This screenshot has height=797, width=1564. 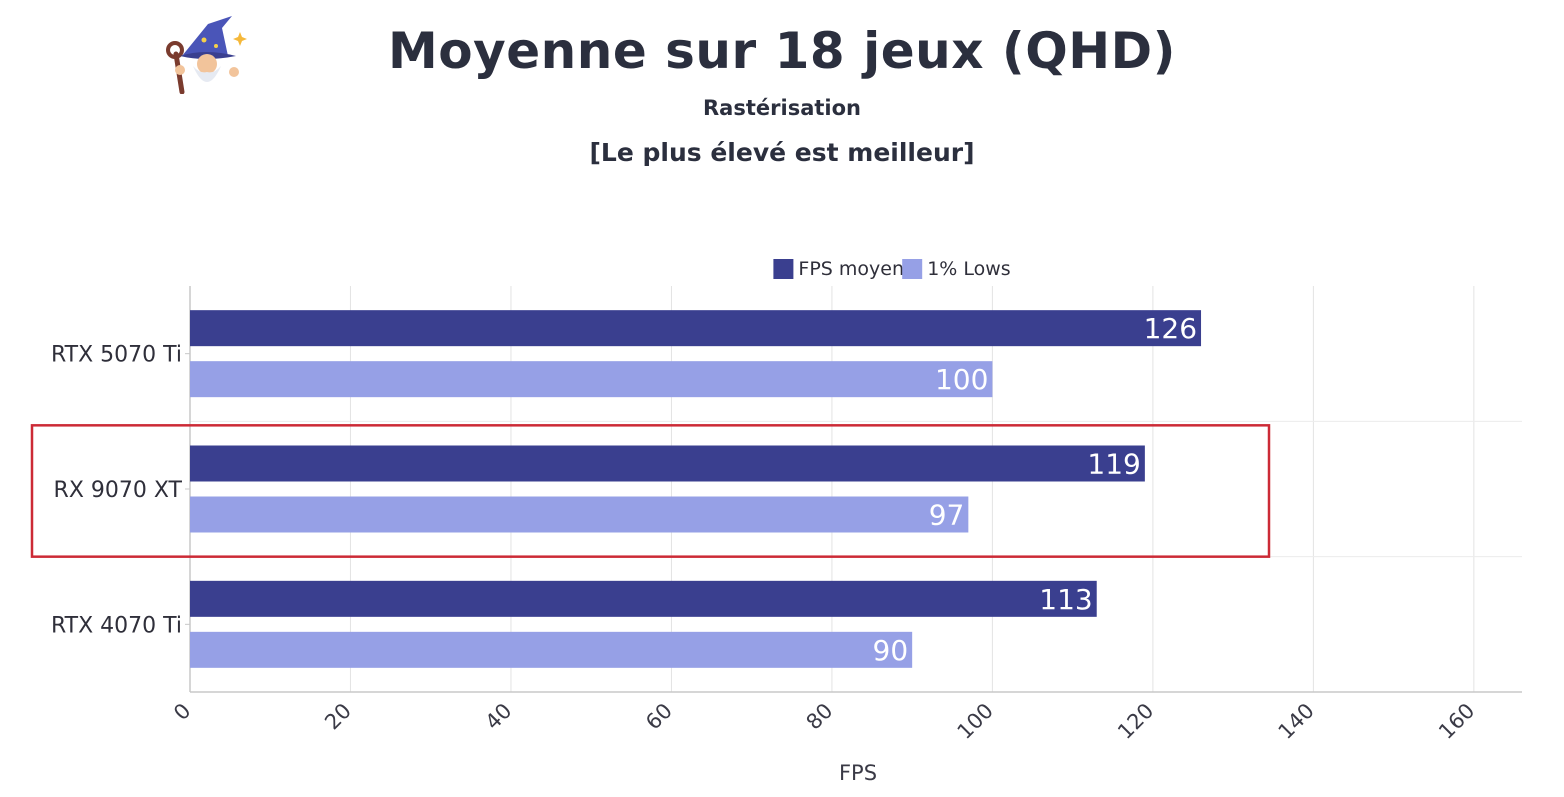 I want to click on chart-title: Moyenne sur 18 jeux (QHD), so click(x=782, y=51).